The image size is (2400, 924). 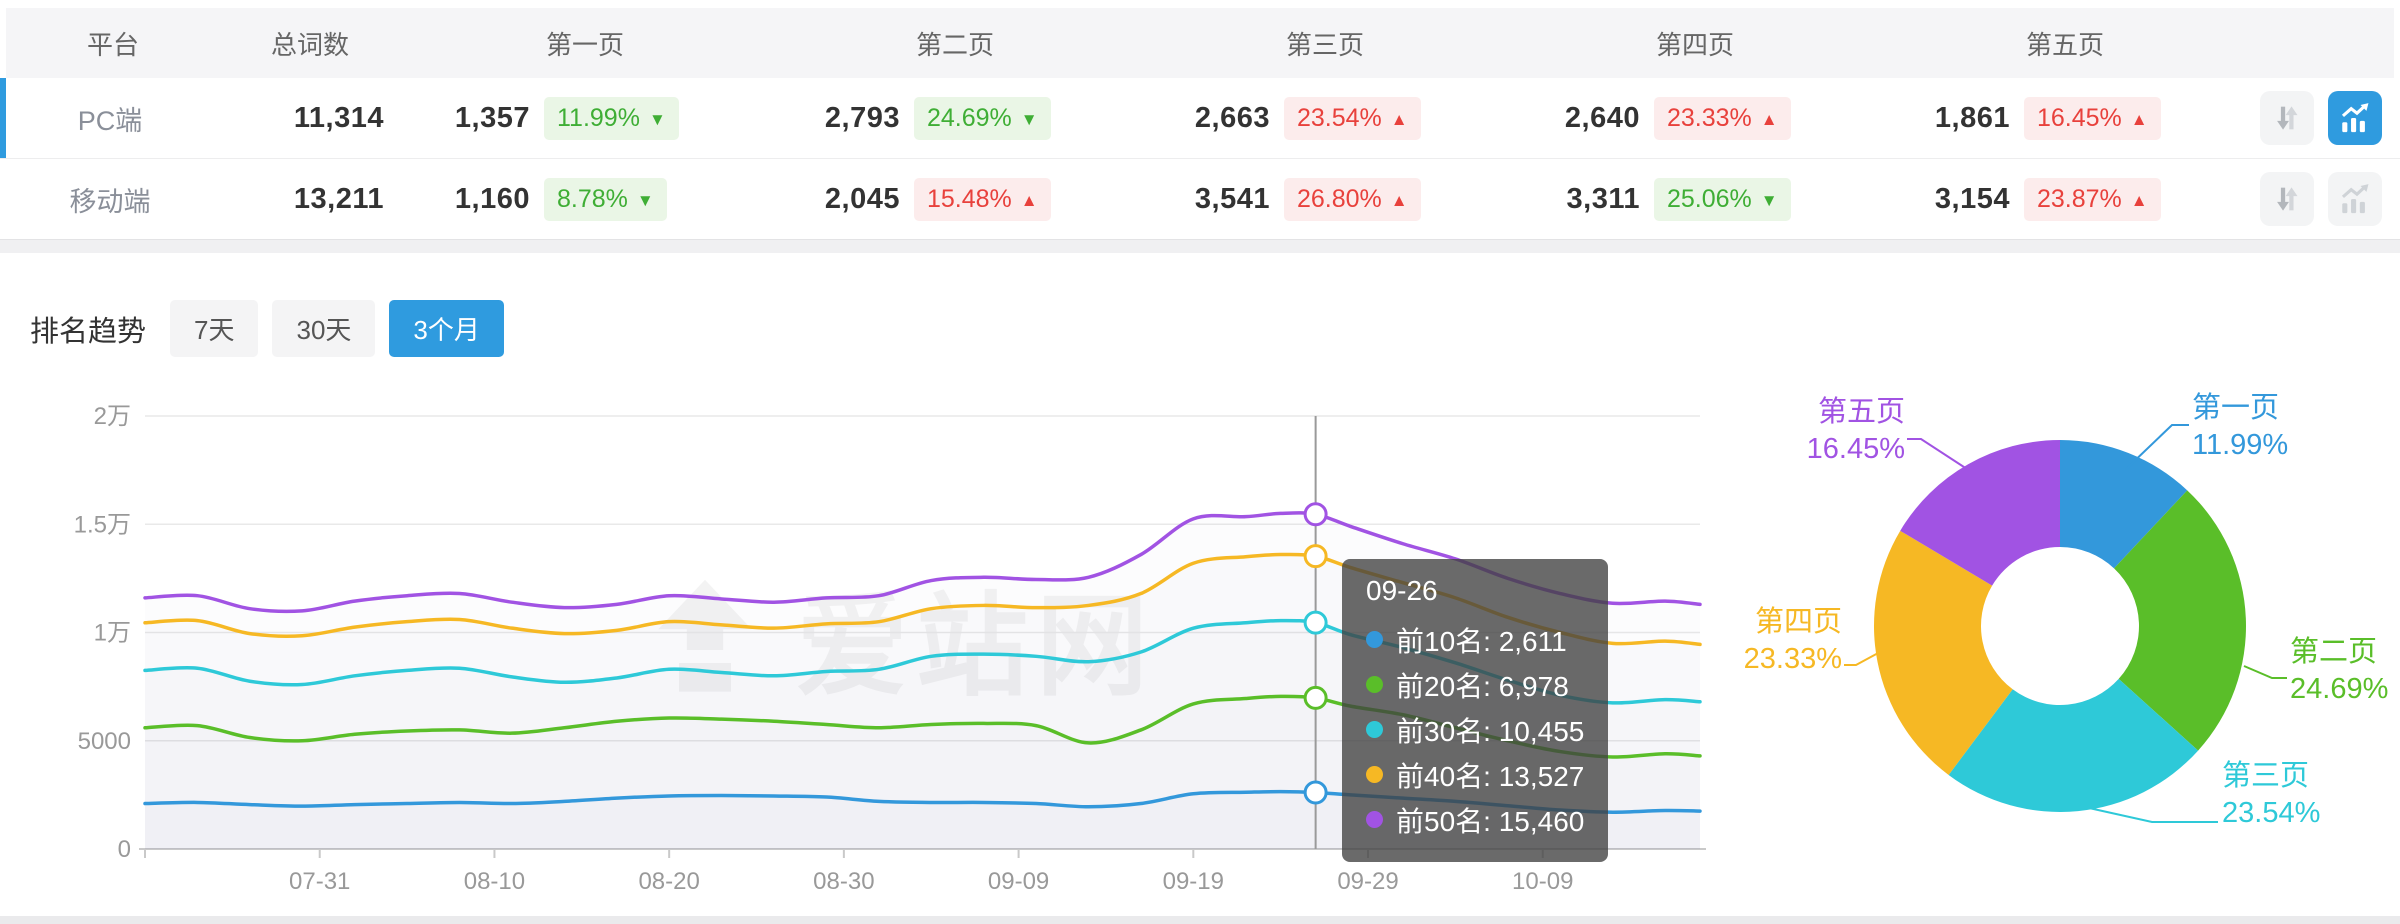 I want to click on y-axis-label: 0, so click(x=124, y=849).